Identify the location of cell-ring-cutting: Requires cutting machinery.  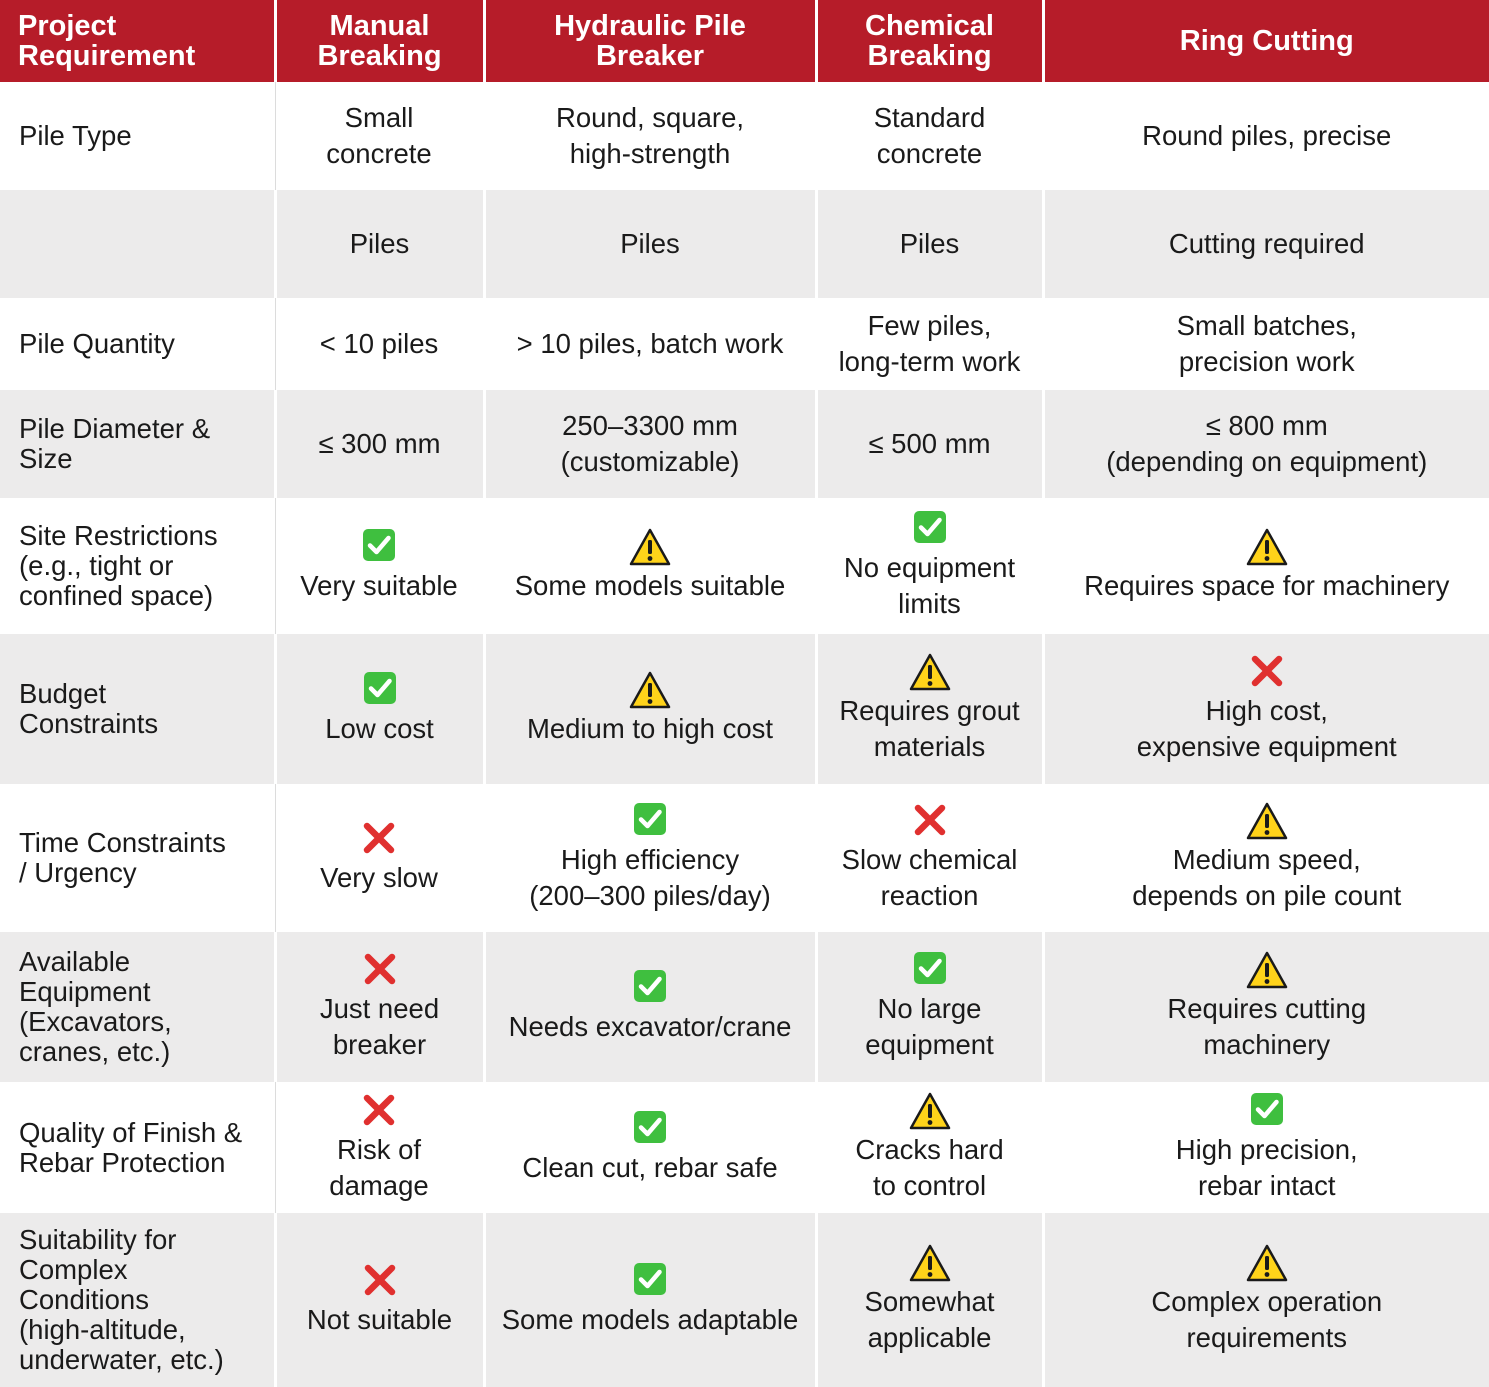
(1266, 1007).